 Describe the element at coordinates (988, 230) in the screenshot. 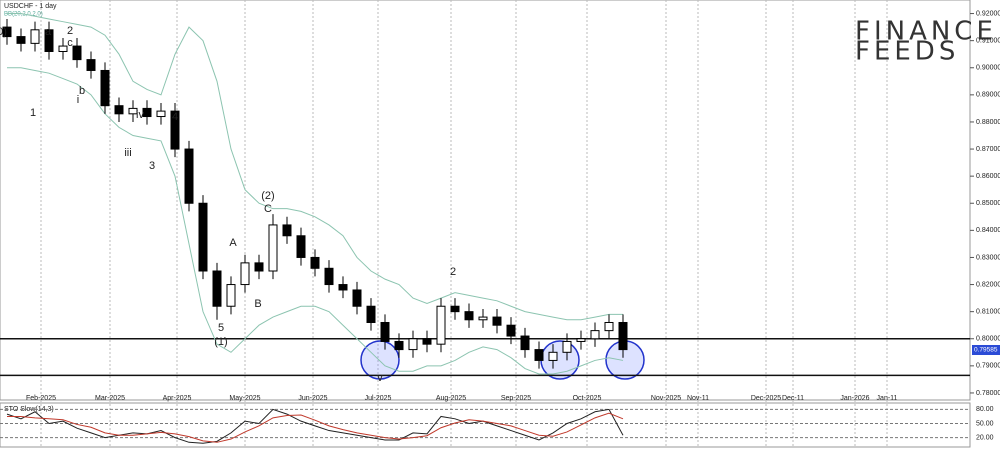

I see `y-tick-label: 0.84000` at that location.